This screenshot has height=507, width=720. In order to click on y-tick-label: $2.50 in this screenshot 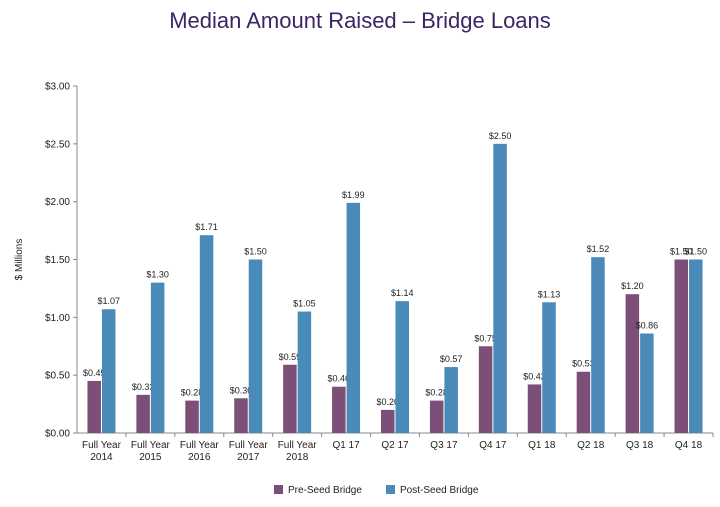, I will do `click(57, 144)`.